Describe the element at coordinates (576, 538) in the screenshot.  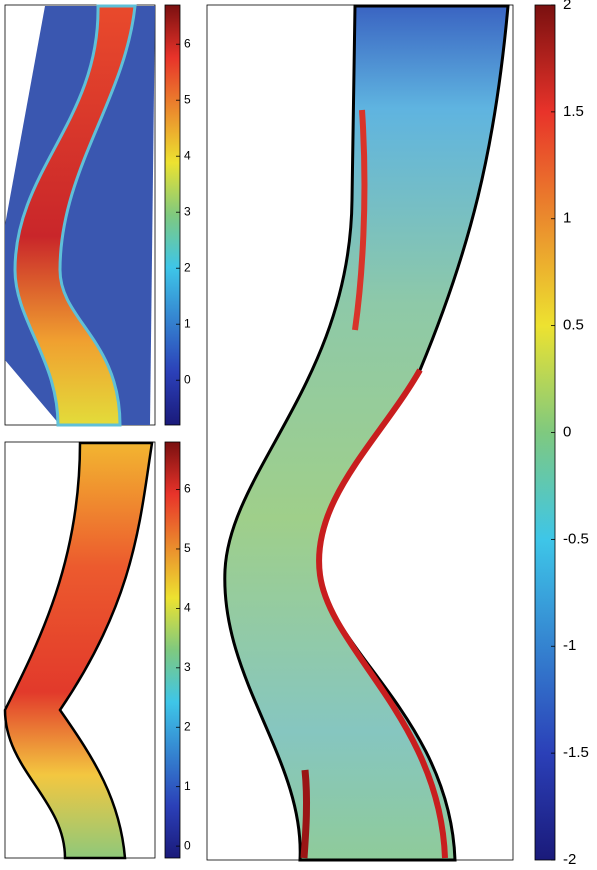
I see `colorbar-tick-label: -0.5` at that location.